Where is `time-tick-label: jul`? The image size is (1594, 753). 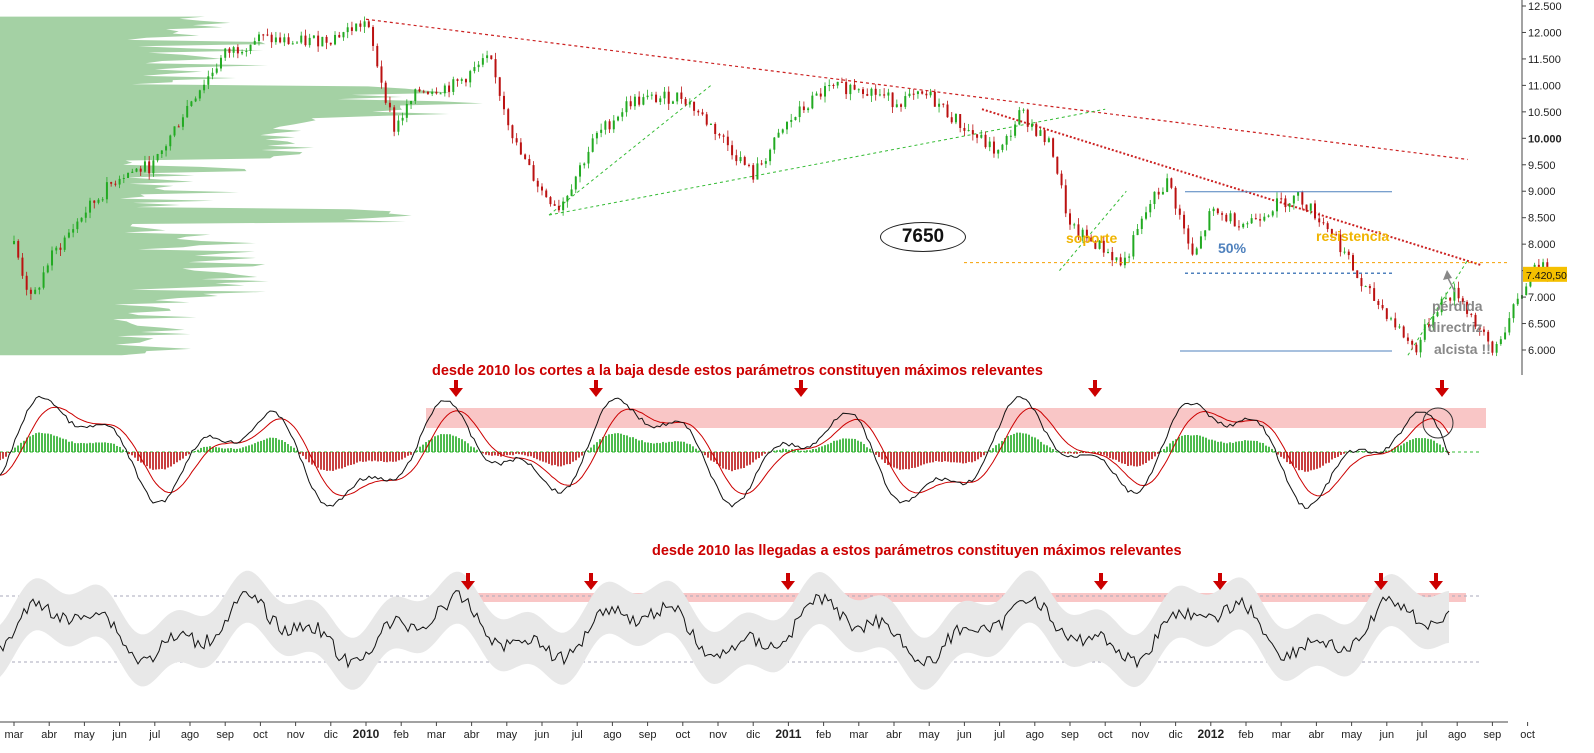
time-tick-label: jul is located at coordinates (154, 735).